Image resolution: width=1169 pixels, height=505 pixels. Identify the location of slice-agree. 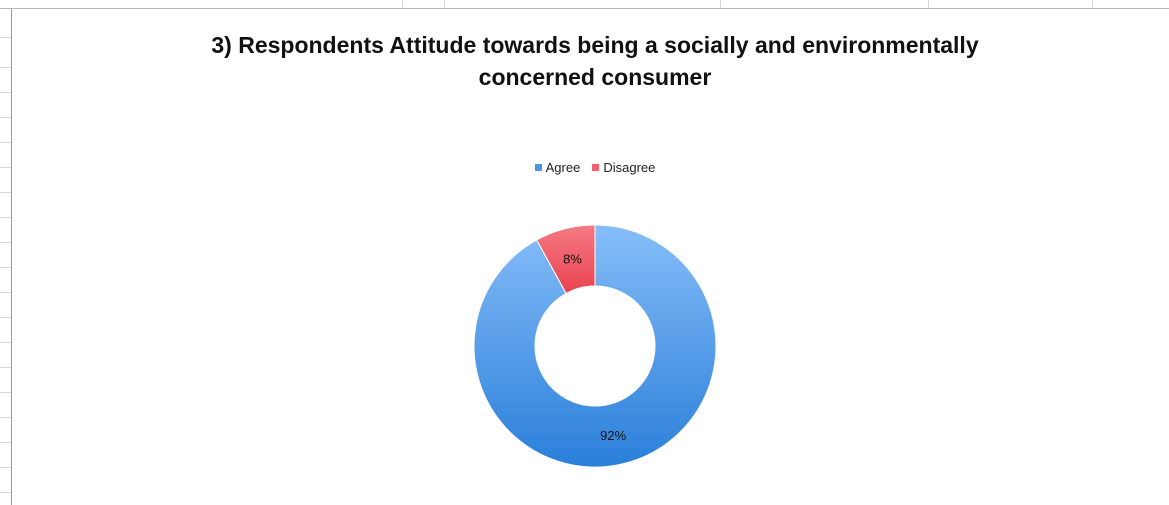
(595, 346).